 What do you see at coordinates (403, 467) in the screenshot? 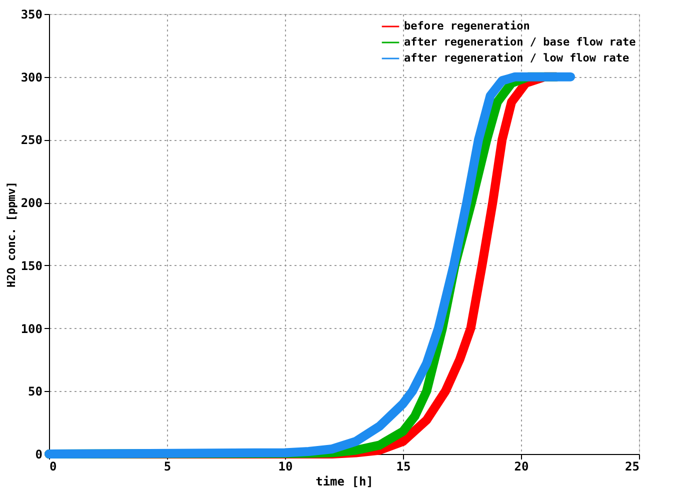
I see `x-tick-label: 15` at bounding box center [403, 467].